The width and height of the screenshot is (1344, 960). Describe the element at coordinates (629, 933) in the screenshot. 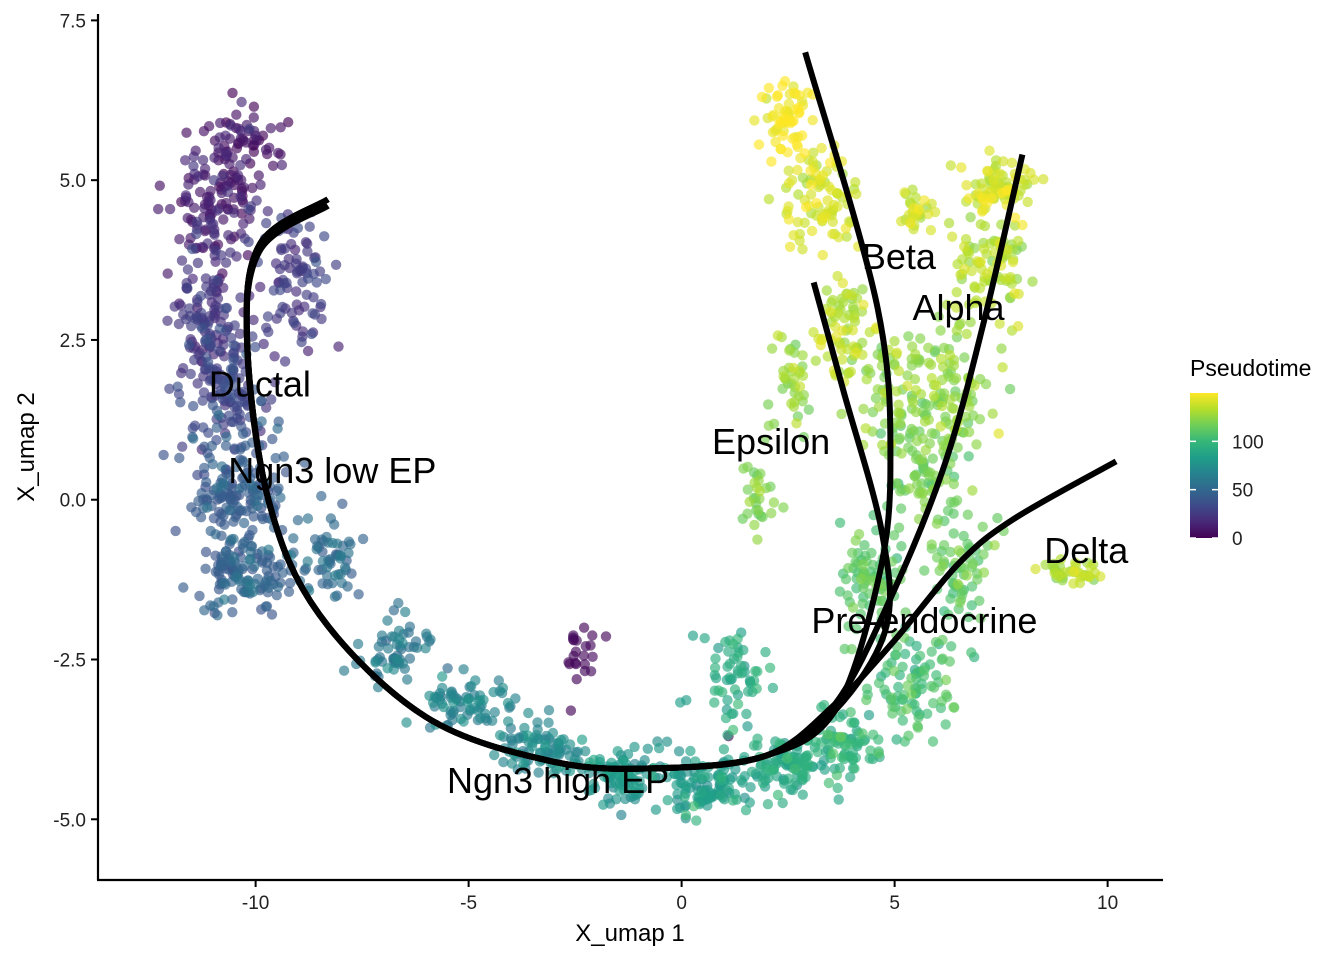

I see `x-axis-title: X_umap 1` at that location.